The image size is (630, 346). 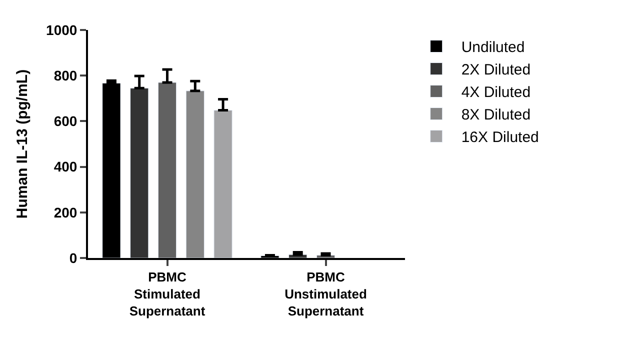 What do you see at coordinates (62, 30) in the screenshot?
I see `y-tick-label: 1000` at bounding box center [62, 30].